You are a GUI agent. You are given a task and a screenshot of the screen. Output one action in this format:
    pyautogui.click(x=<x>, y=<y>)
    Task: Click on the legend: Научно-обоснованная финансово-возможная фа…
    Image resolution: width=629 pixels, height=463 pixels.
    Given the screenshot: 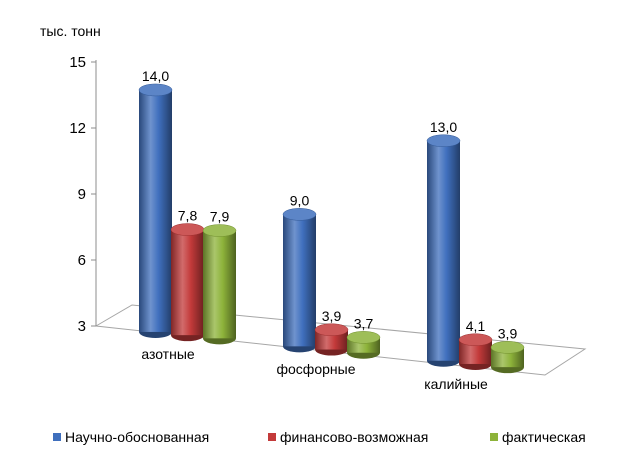 What is the action you would take?
    pyautogui.click(x=319, y=437)
    